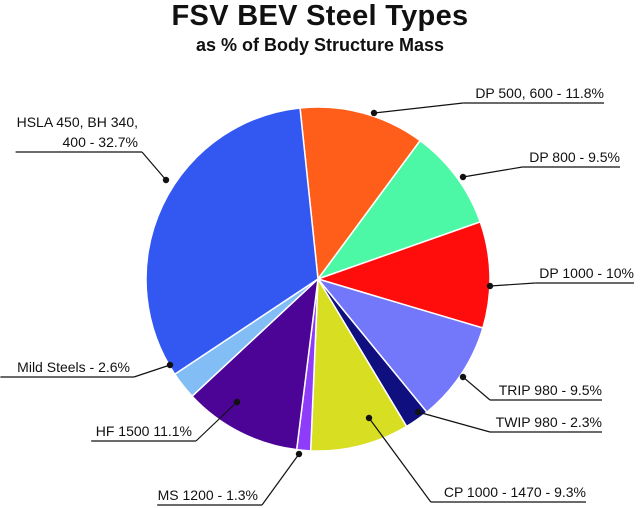  Describe the element at coordinates (539, 93) in the screenshot. I see `slice-label: DP 500, 600 - 11.8%` at that location.